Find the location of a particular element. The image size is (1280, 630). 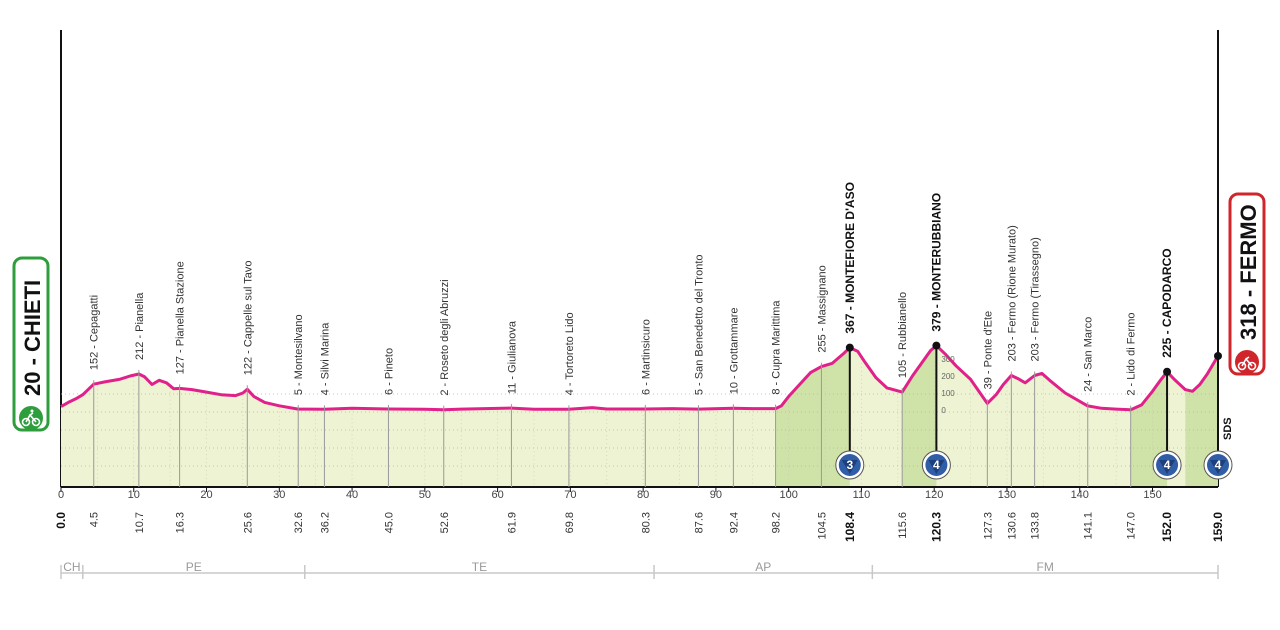

climb-area is located at coordinates (812, 417).